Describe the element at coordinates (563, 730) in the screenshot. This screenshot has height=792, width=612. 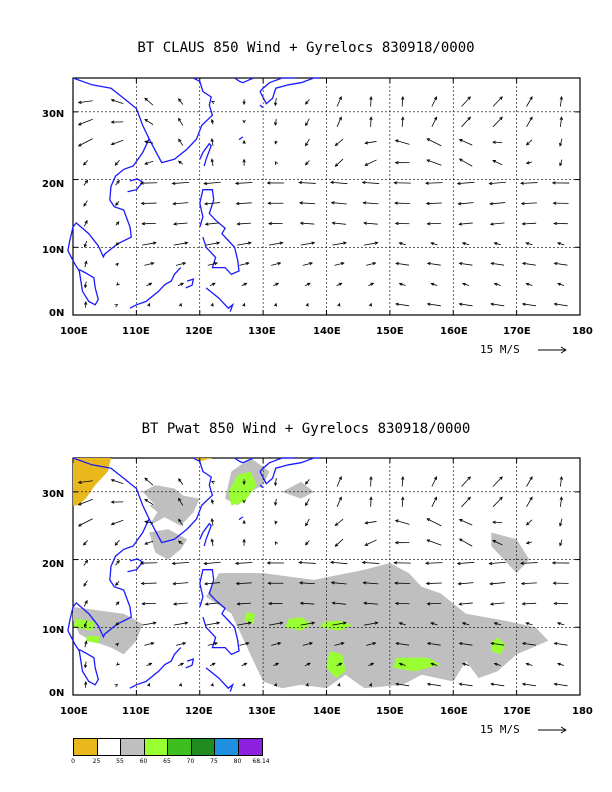
I see `bottom-reference-vector-head` at that location.